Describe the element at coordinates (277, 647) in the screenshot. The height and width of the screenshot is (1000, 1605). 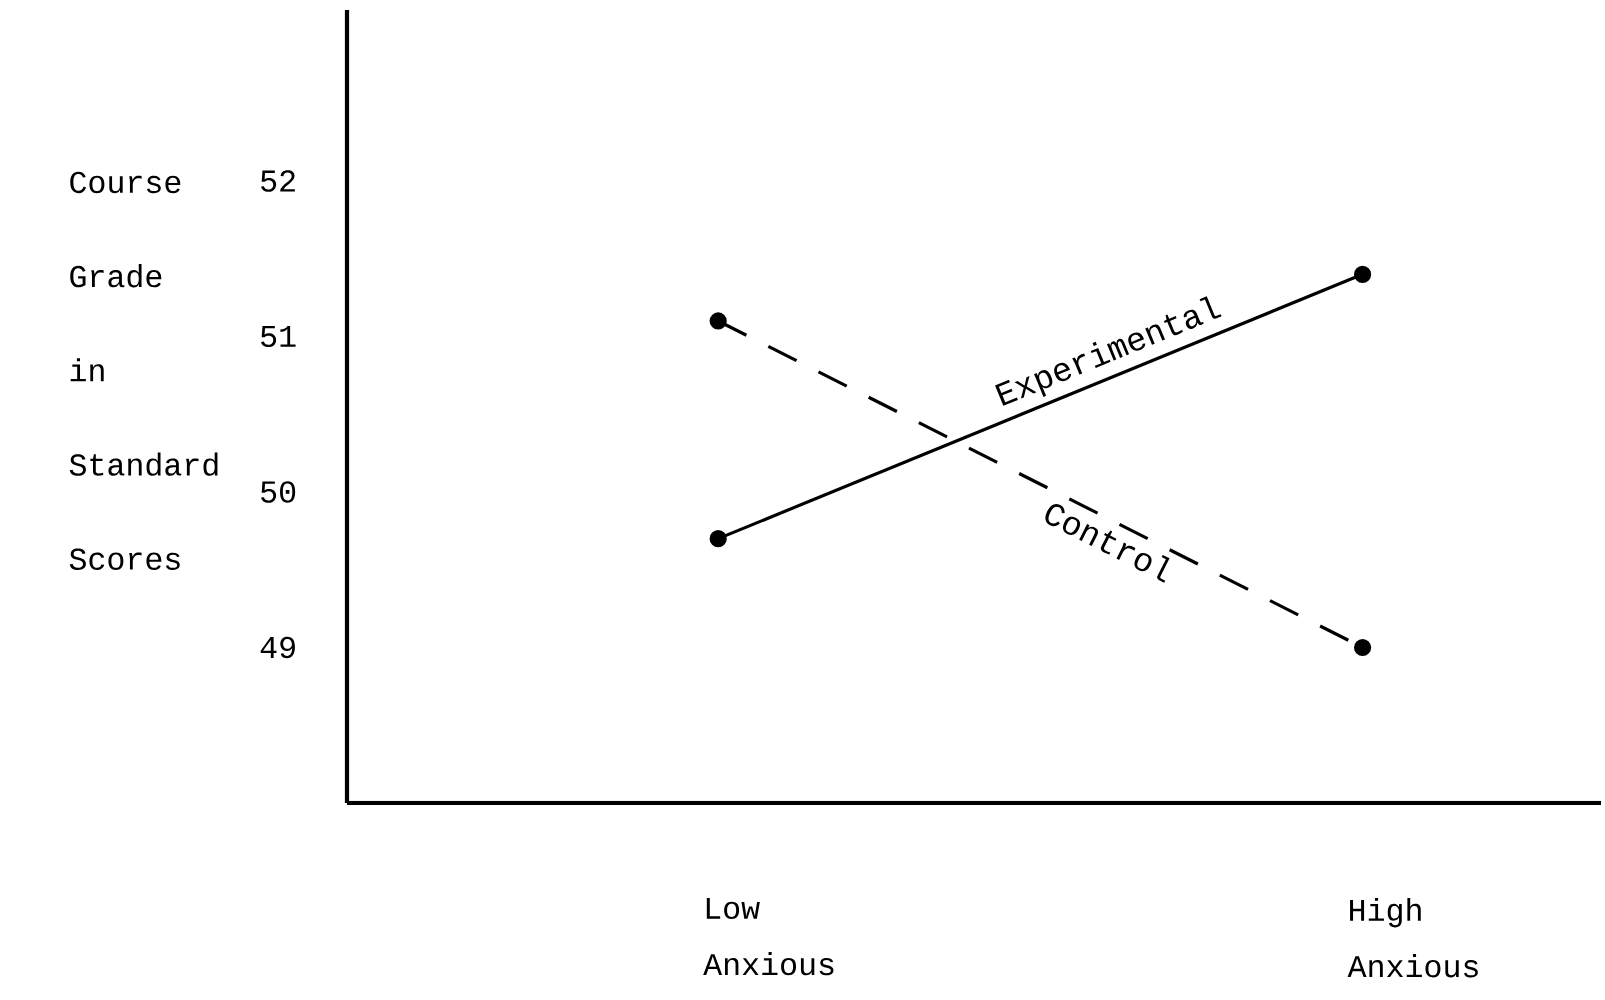
I see `y-tick-label: 49` at that location.